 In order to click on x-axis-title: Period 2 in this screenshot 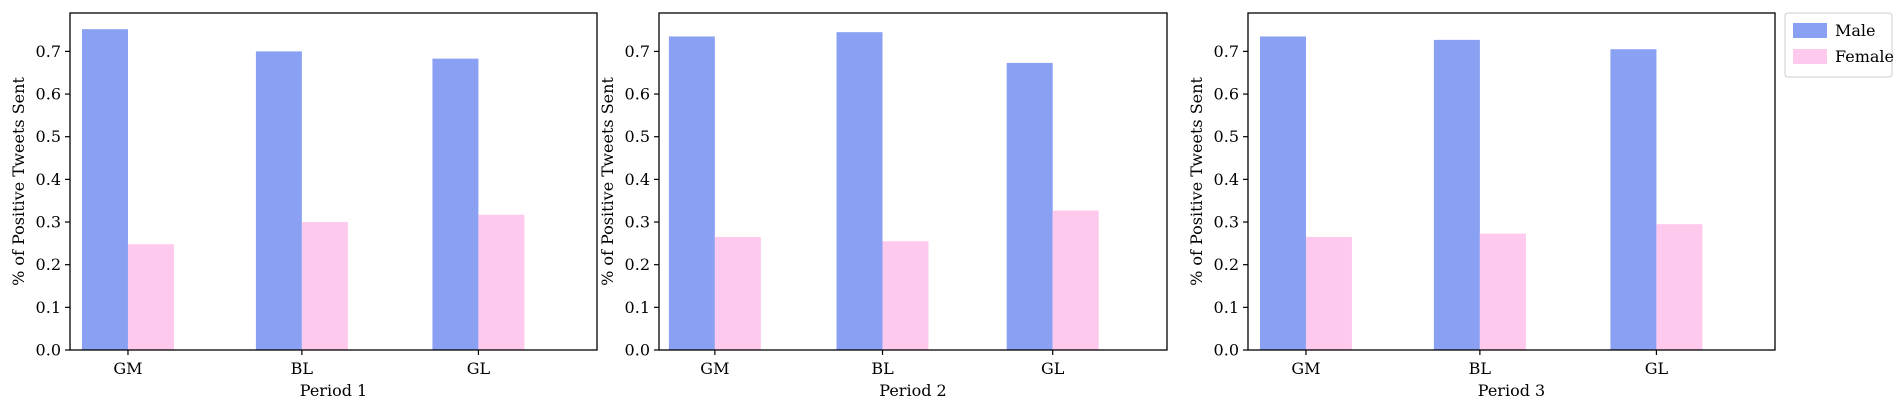, I will do `click(912, 390)`.